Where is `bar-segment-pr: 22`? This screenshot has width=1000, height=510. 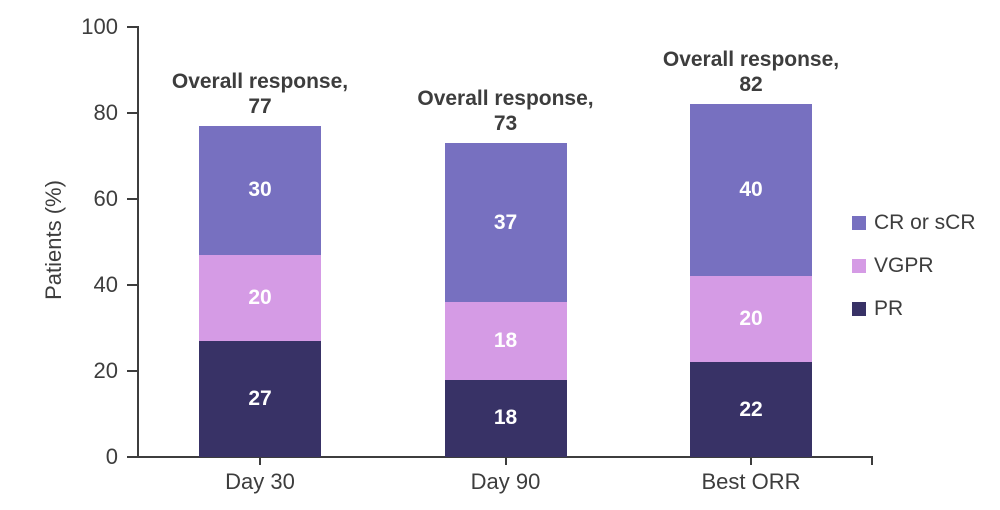
bar-segment-pr: 22 is located at coordinates (751, 409).